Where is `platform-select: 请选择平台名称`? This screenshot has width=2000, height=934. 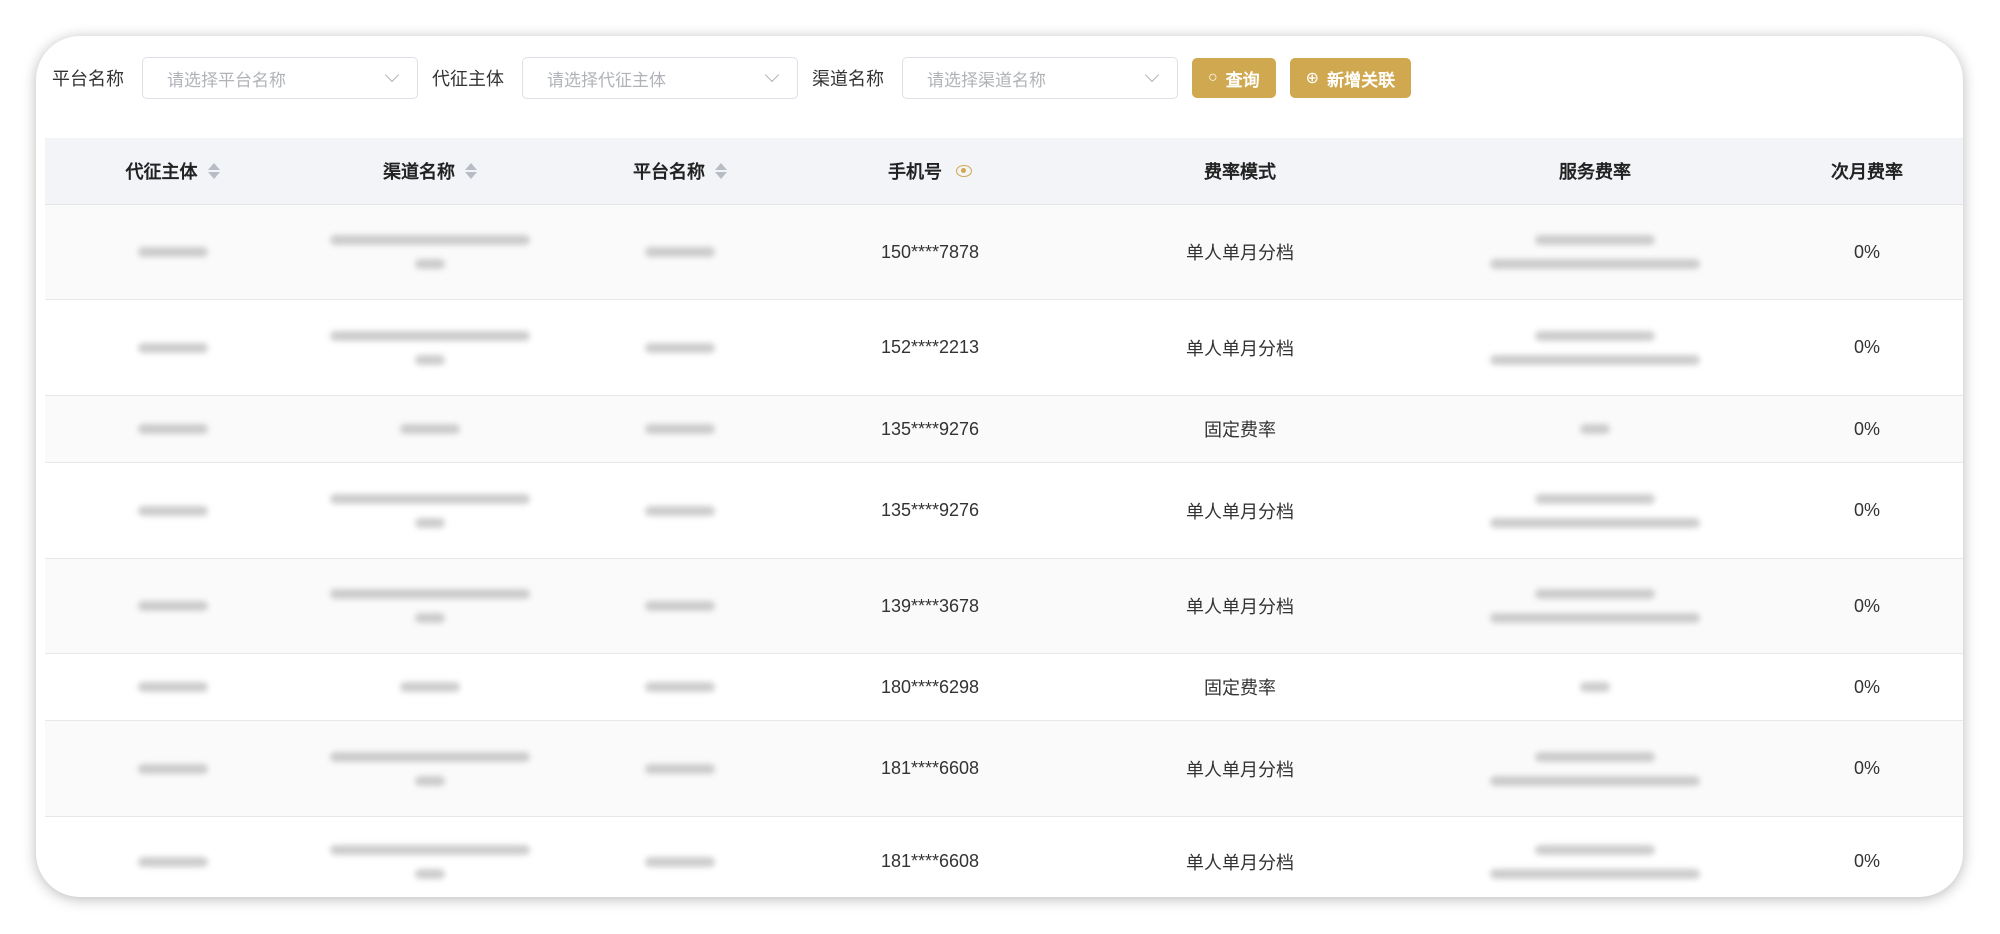
platform-select: 请选择平台名称 is located at coordinates (280, 78).